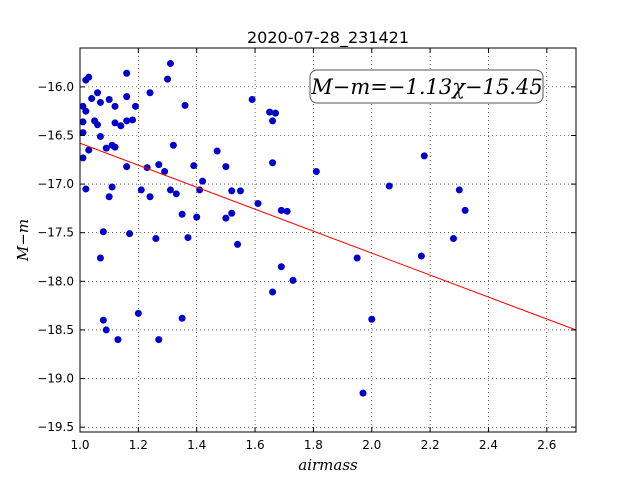 Image resolution: width=640 pixels, height=480 pixels. What do you see at coordinates (488, 445) in the screenshot?
I see `x-tick-label: 2.4` at bounding box center [488, 445].